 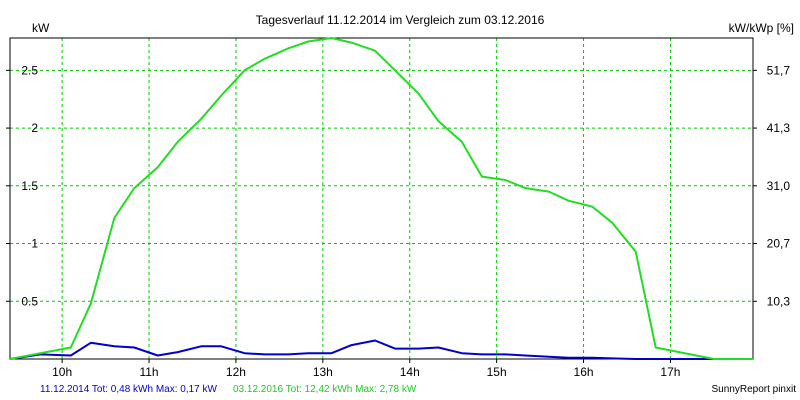 I want to click on y-axis-right-label: kW/kWp [%], so click(x=761, y=28).